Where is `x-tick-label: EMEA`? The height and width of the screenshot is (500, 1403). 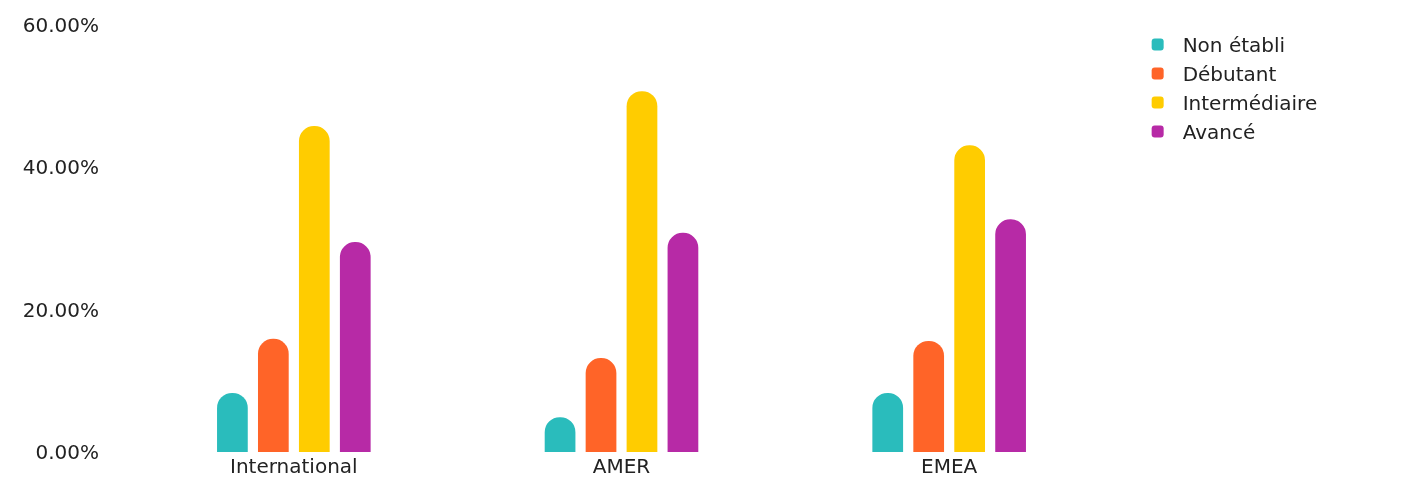
x-tick-label: EMEA is located at coordinates (949, 466).